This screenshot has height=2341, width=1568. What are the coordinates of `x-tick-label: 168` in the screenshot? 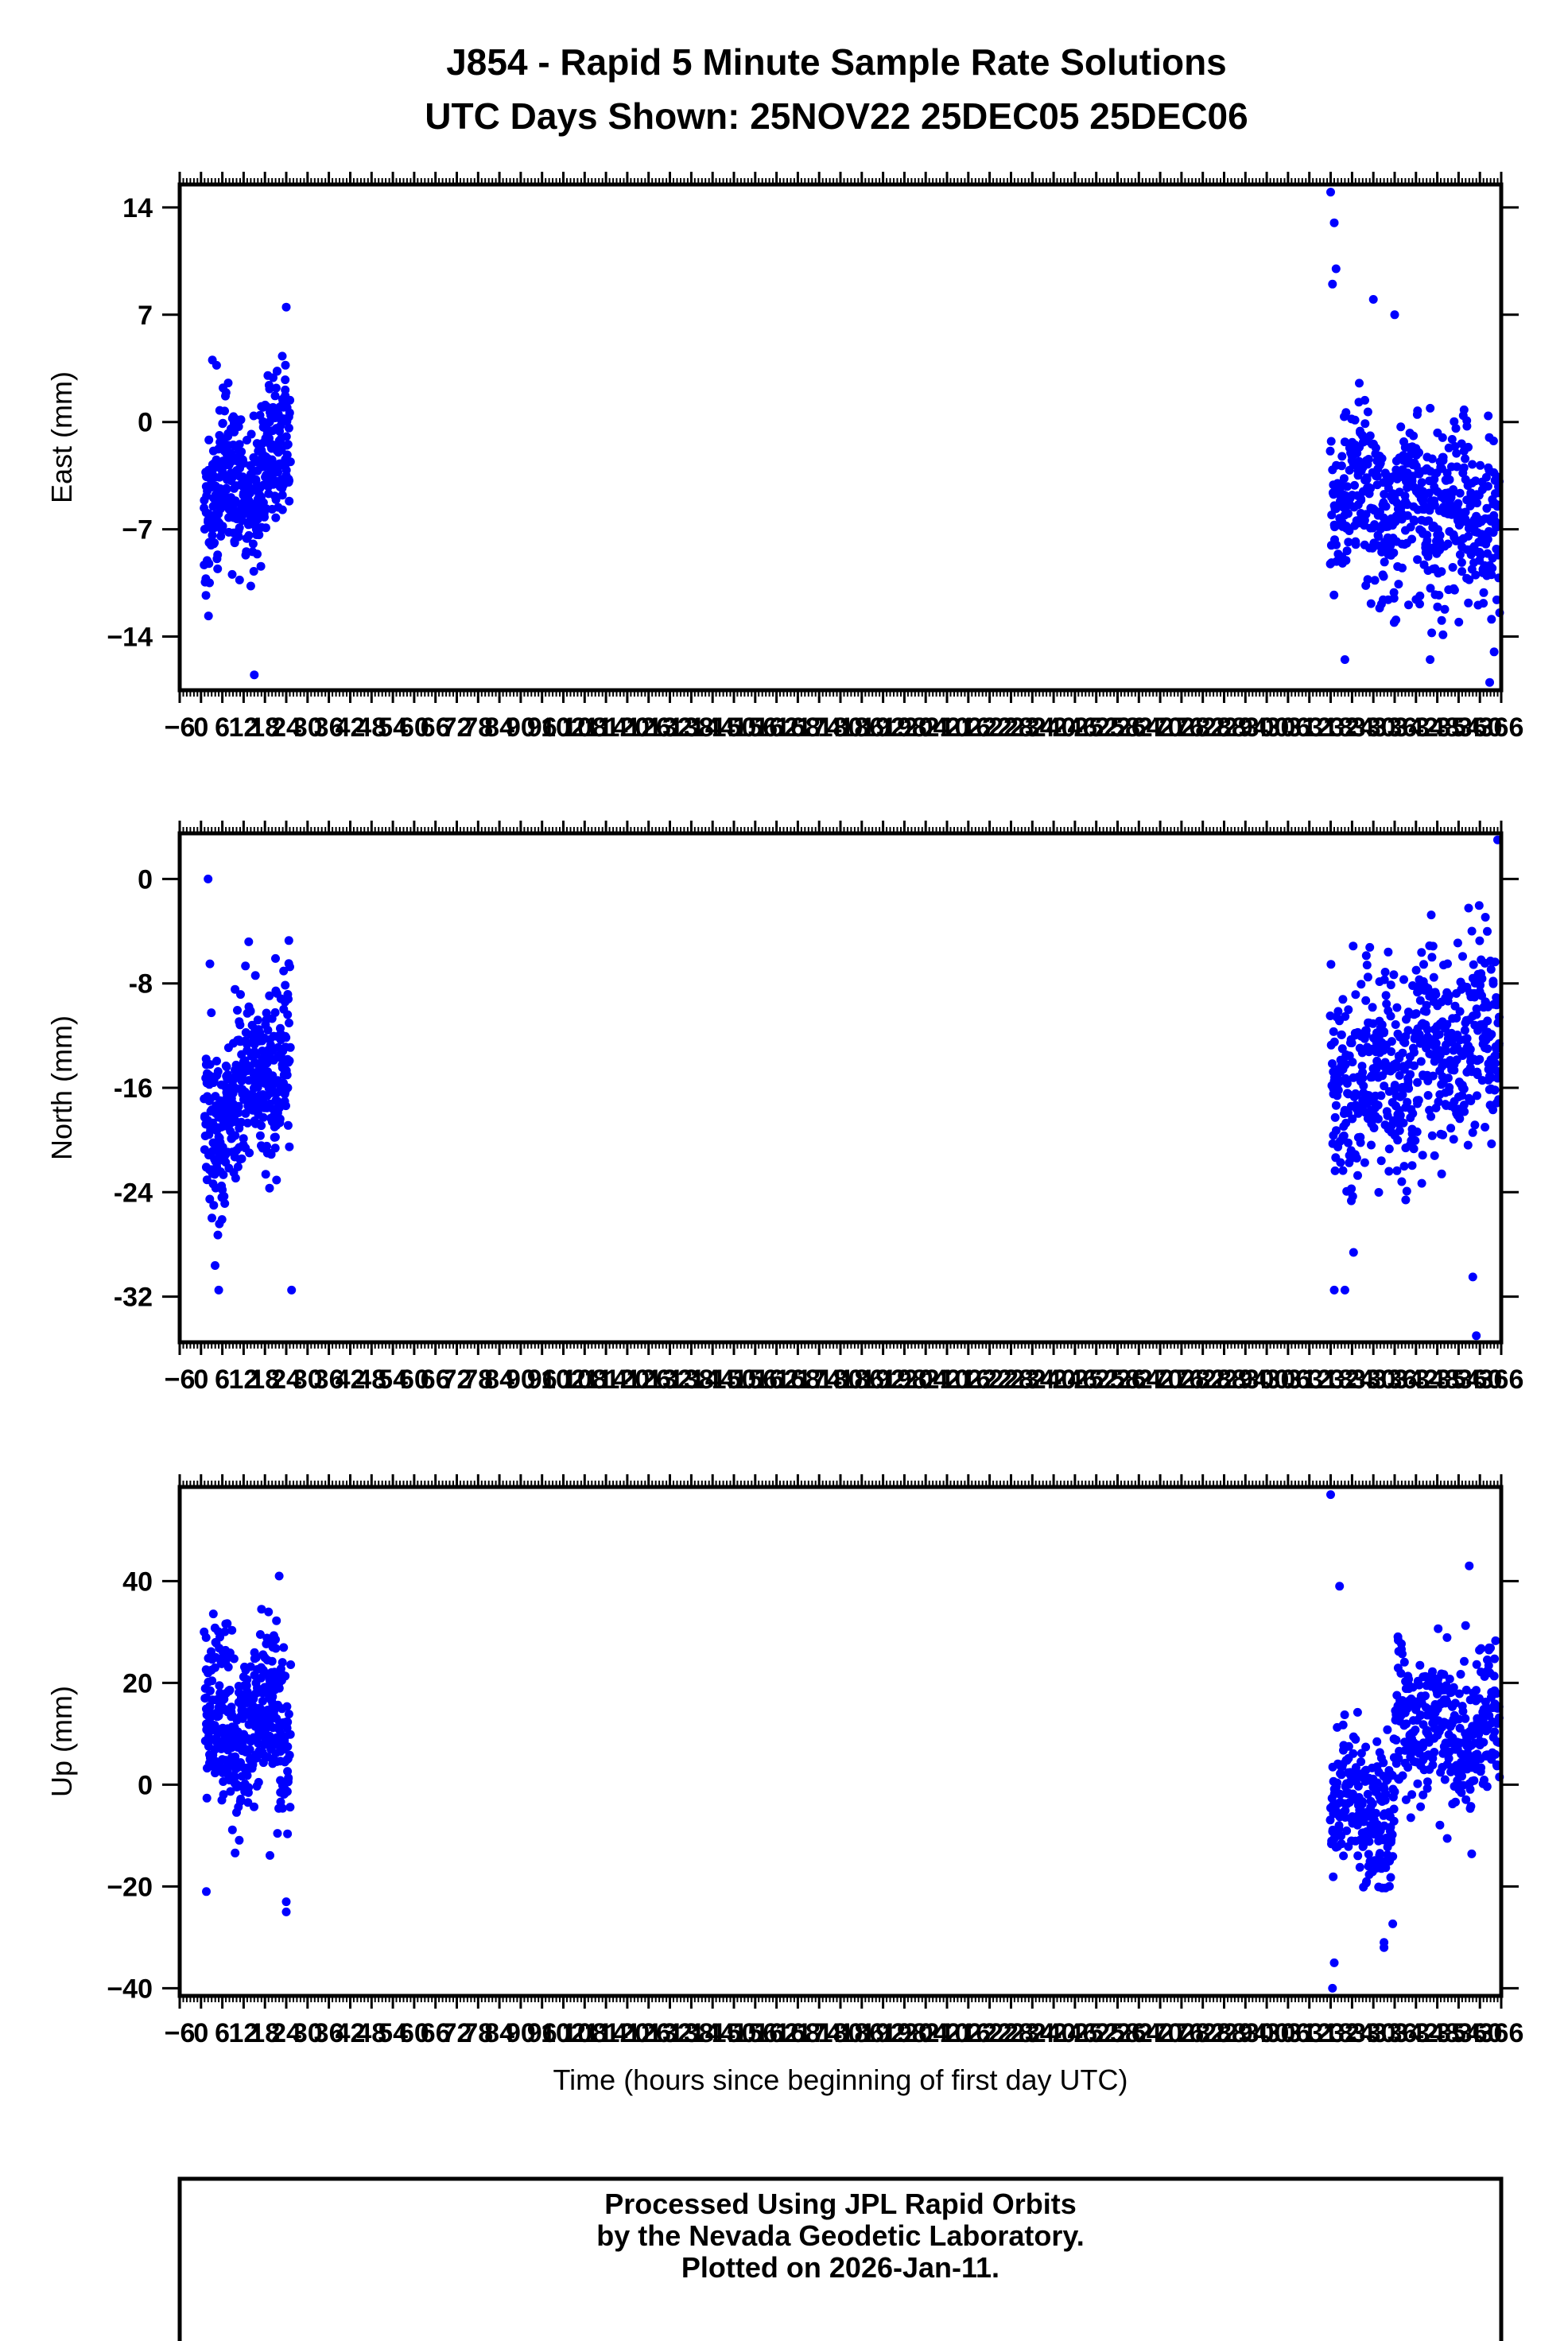 It's located at (798, 1380).